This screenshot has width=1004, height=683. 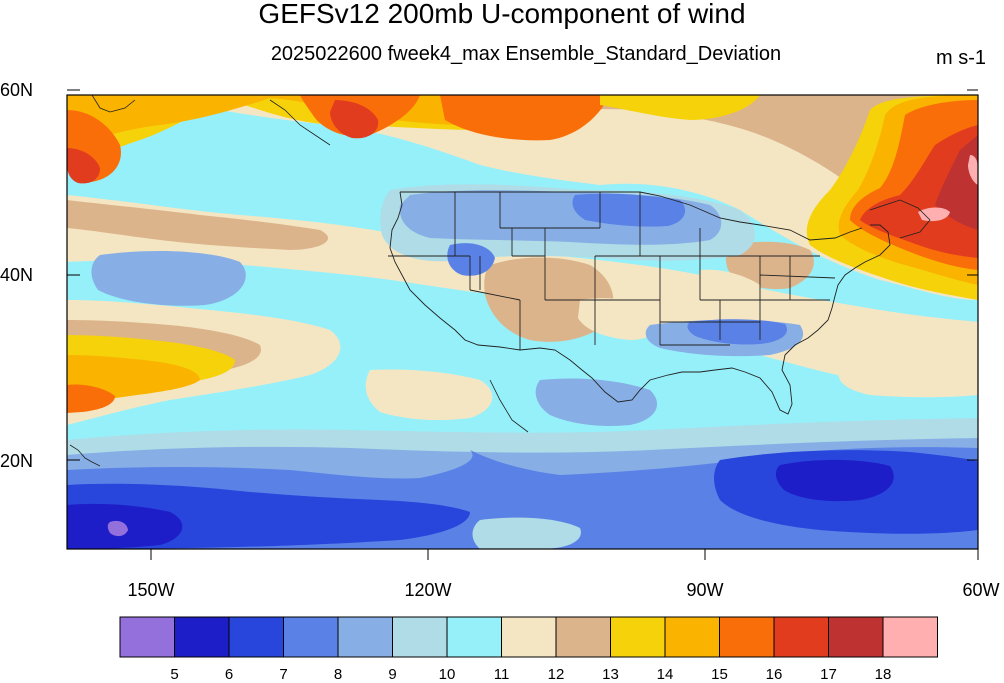 What do you see at coordinates (719, 674) in the screenshot?
I see `colorbar-label: 15` at bounding box center [719, 674].